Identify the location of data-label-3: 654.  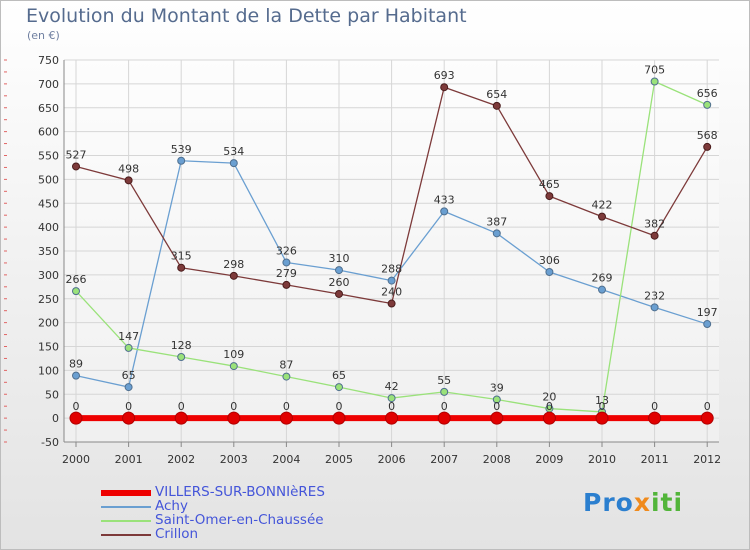
(496, 94).